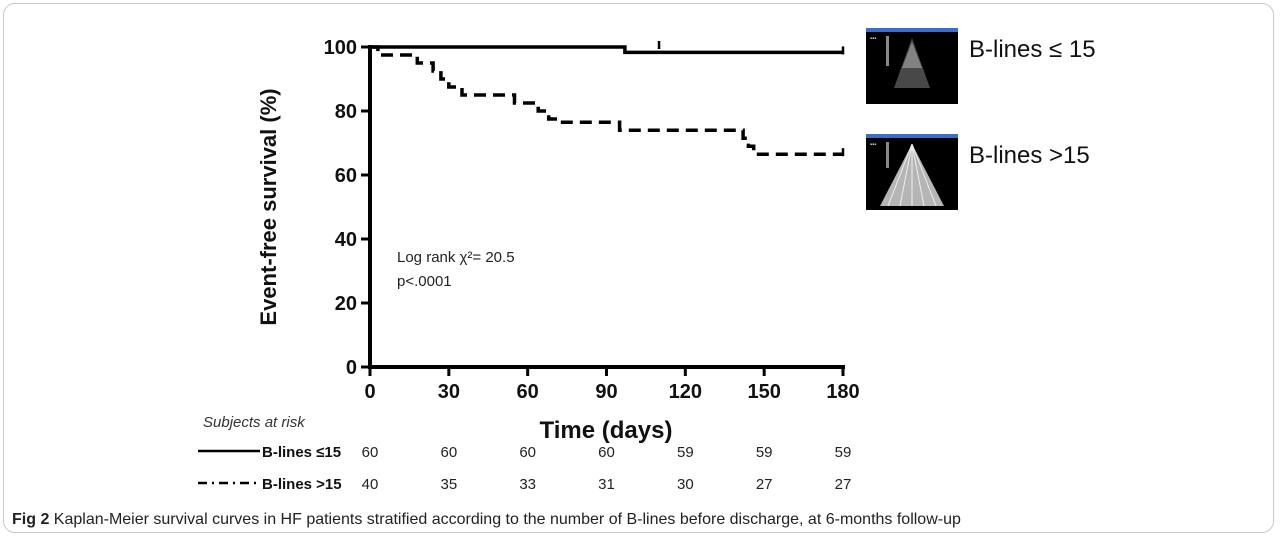  Describe the element at coordinates (346, 112) in the screenshot. I see `y-tick-label: 80` at that location.